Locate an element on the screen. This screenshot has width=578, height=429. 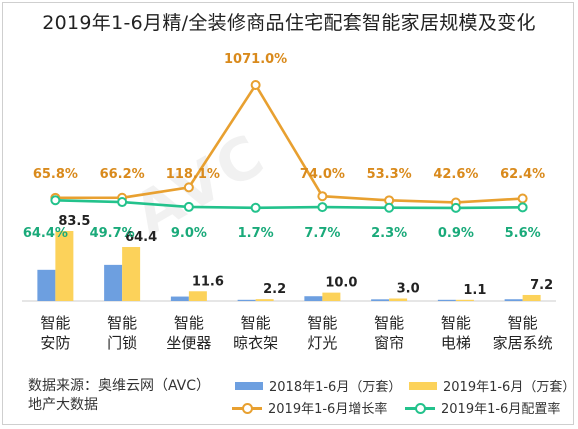
legend-label-growth: 2019年1-6月增长率 is located at coordinates (328, 409).